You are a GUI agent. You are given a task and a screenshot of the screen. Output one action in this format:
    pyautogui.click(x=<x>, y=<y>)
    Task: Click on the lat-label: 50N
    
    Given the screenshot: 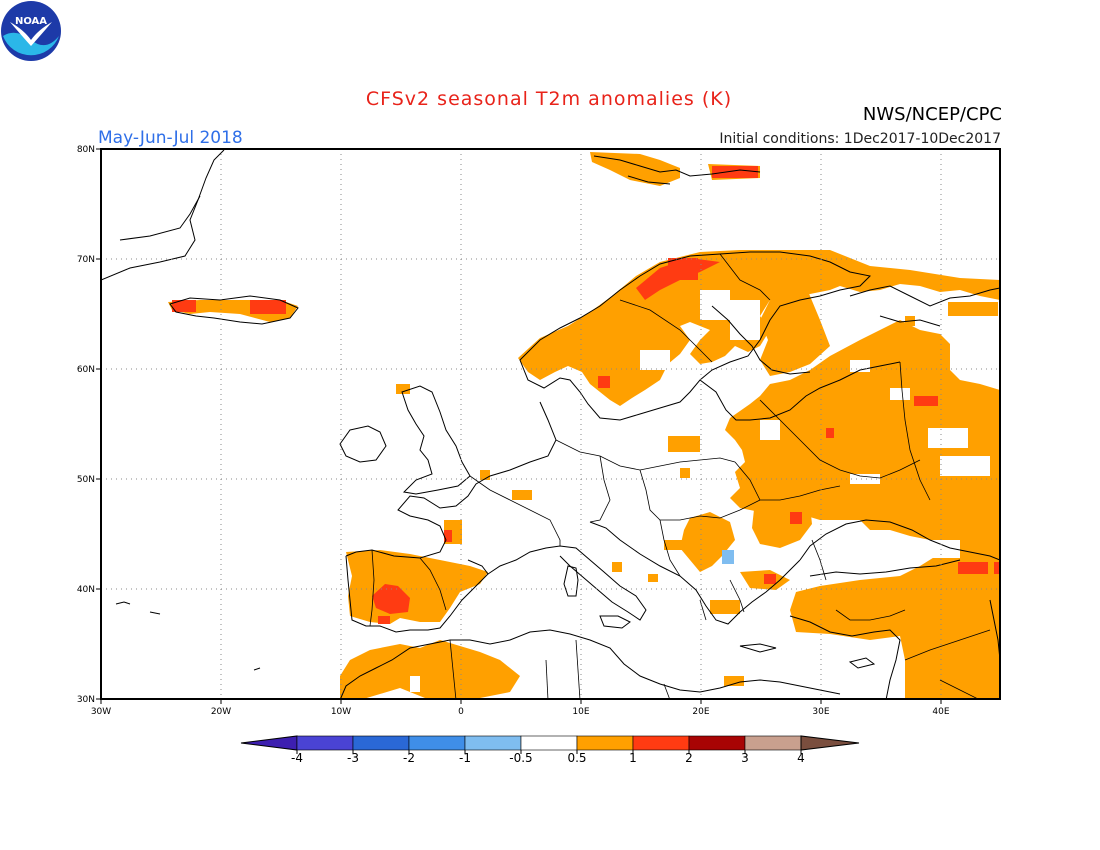 What is the action you would take?
    pyautogui.click(x=86, y=480)
    